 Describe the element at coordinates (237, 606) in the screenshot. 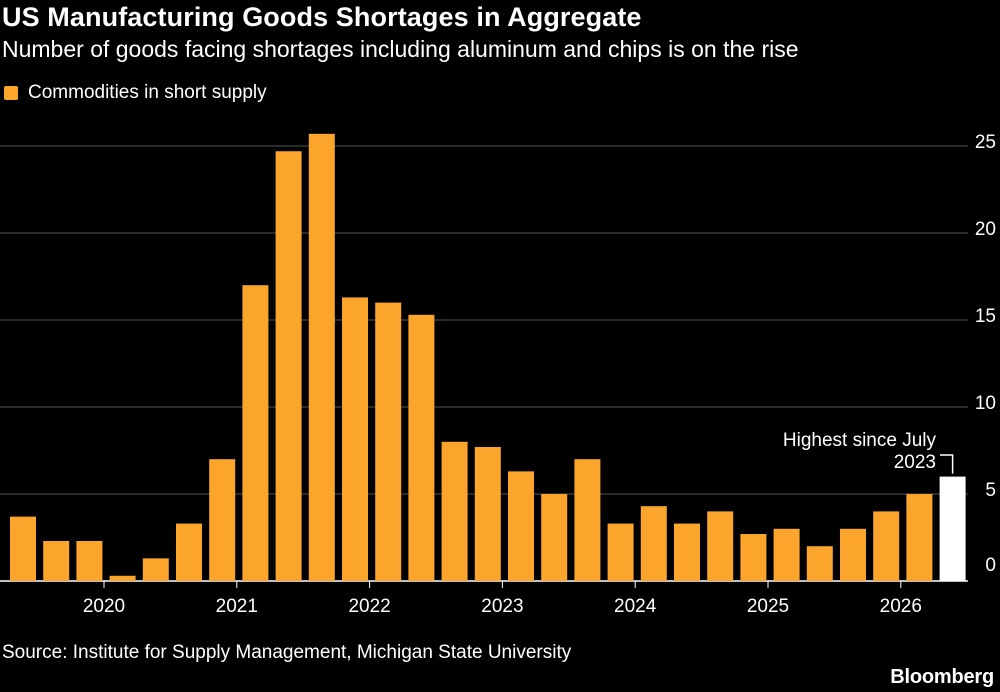

I see `x-tick-label: 2021` at that location.